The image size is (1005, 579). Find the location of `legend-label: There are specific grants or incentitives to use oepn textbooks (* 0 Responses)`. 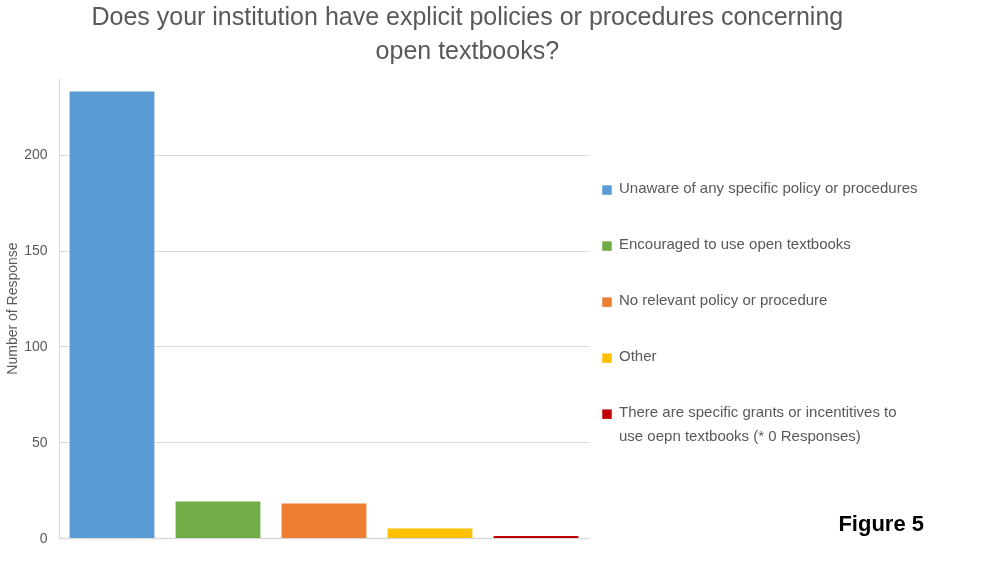

legend-label: There are specific grants or incentitives to use oepn textbooks (* 0 Responses) is located at coordinates (758, 424).